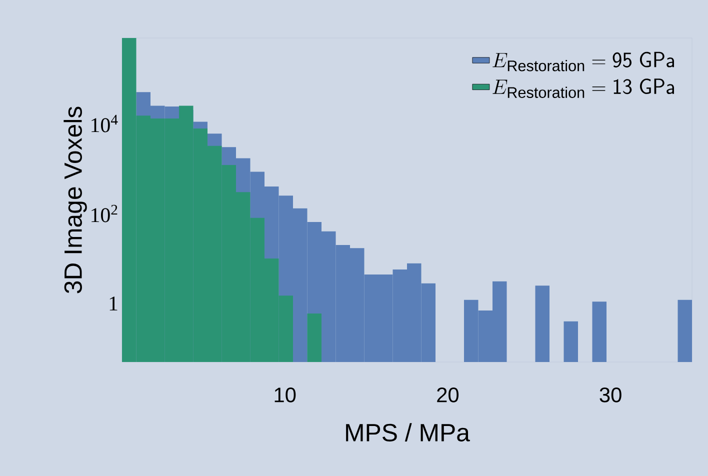  Describe the element at coordinates (105, 213) in the screenshot. I see `y-tick-label: 10$^{2}$` at that location.